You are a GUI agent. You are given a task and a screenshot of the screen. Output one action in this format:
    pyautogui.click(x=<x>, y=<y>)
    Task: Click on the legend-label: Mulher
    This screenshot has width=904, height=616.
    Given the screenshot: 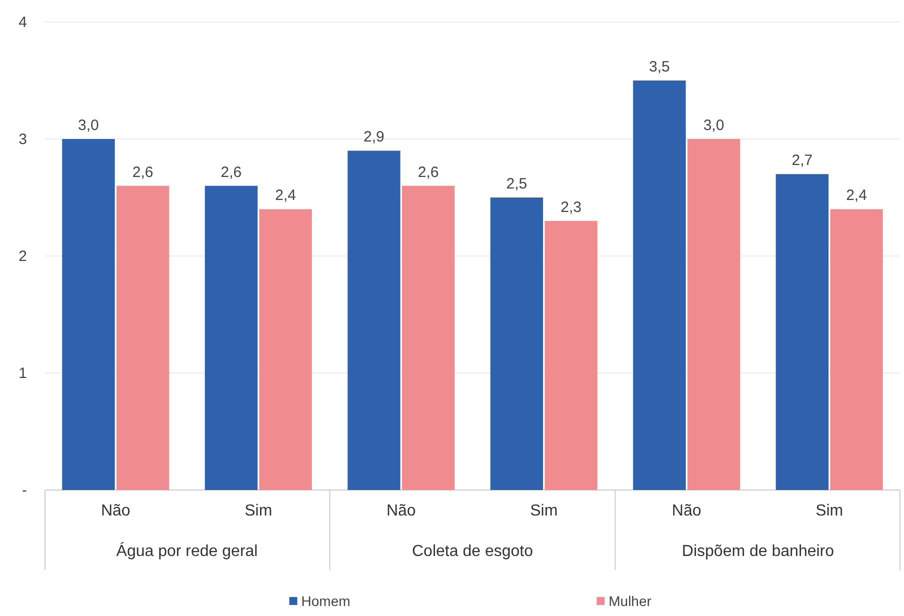 What is the action you would take?
    pyautogui.click(x=630, y=601)
    